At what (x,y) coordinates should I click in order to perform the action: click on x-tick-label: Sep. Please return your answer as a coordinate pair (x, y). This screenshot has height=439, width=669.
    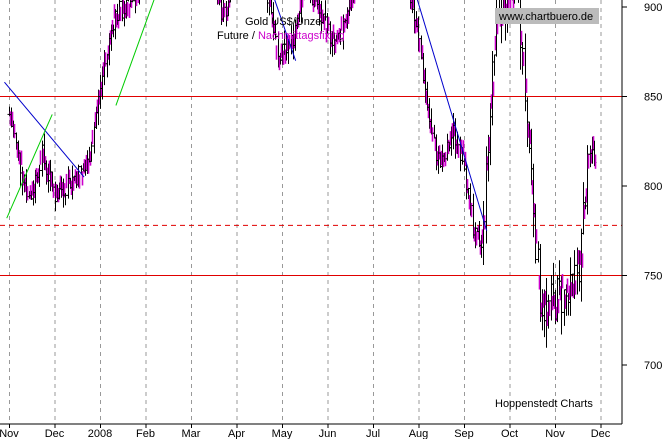
    Looking at the image, I should click on (464, 433).